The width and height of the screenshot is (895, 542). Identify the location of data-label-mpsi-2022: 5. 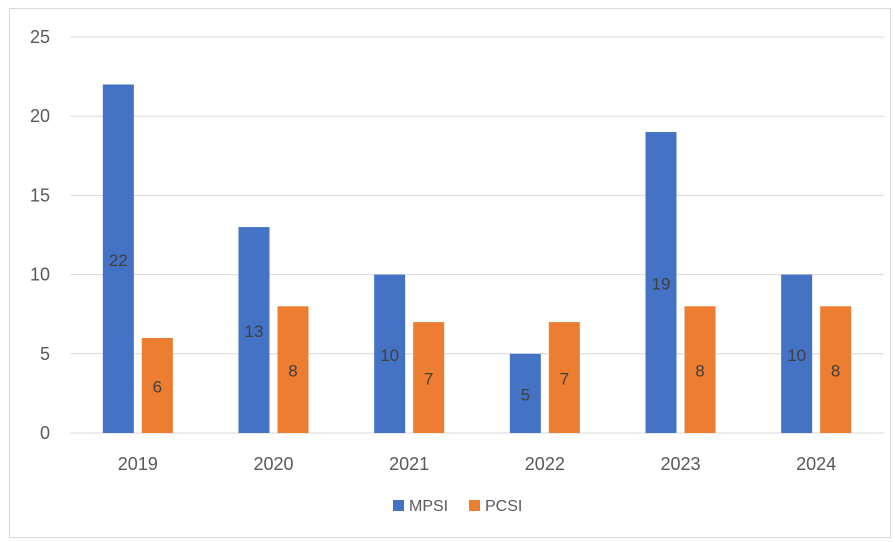
(525, 394).